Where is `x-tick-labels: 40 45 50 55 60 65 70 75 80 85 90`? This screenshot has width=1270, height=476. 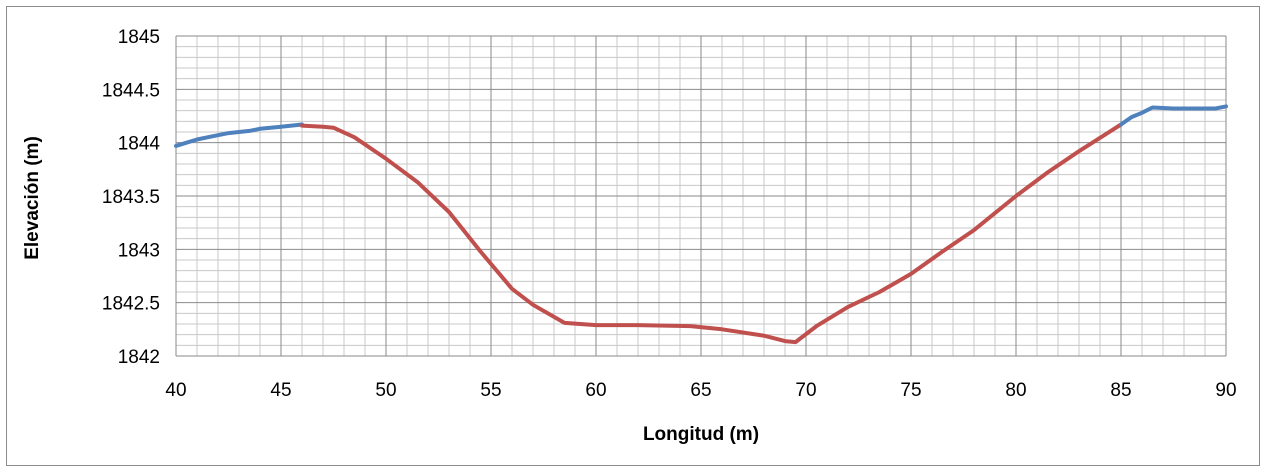
x-tick-labels: 40 45 50 55 60 65 70 75 80 85 90 is located at coordinates (700, 390).